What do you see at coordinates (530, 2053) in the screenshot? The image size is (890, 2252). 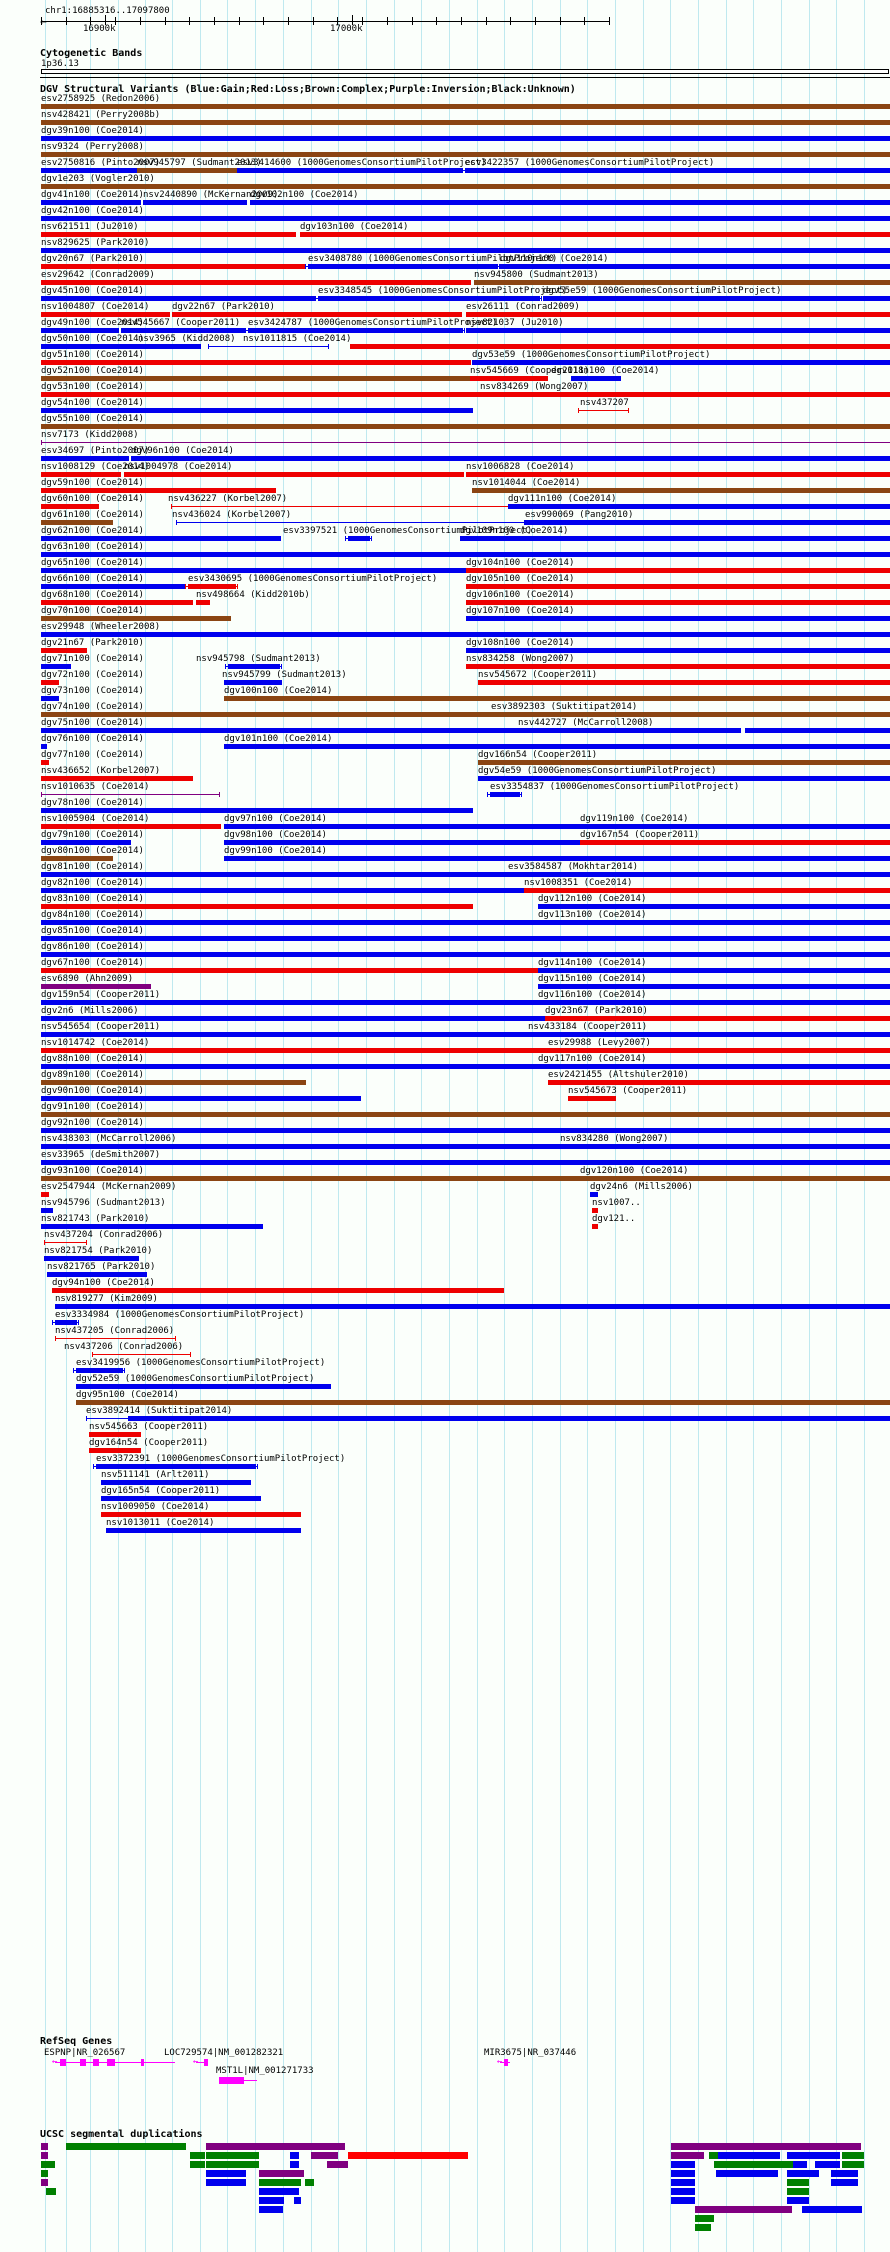 I see `gene-label: MIR3675|NR_037446` at bounding box center [530, 2053].